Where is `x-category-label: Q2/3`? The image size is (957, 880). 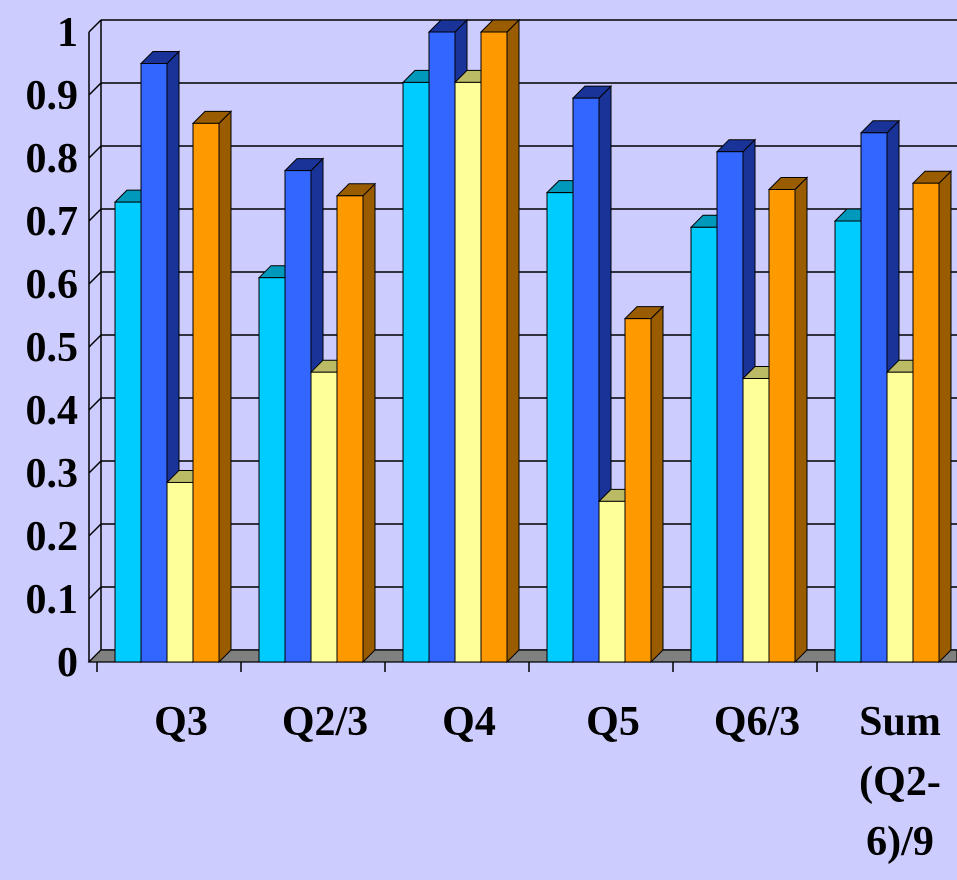 x-category-label: Q2/3 is located at coordinates (325, 722).